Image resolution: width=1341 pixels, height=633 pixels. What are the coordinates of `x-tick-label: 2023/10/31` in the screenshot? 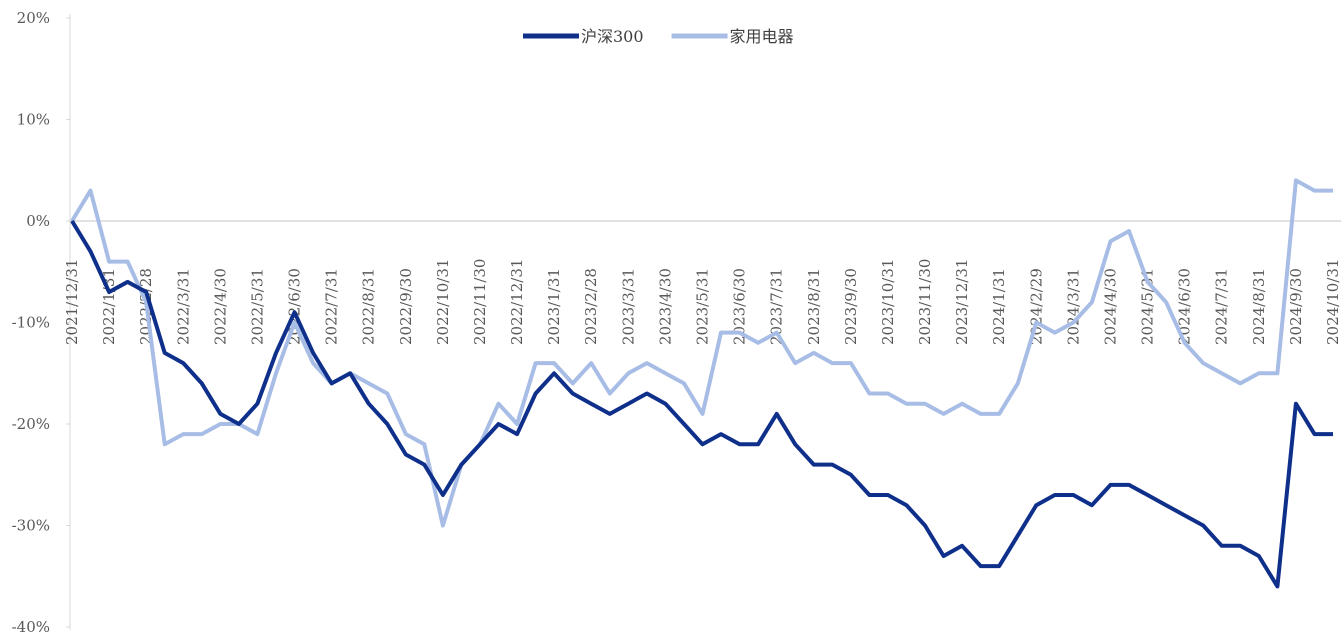 It's located at (888, 302).